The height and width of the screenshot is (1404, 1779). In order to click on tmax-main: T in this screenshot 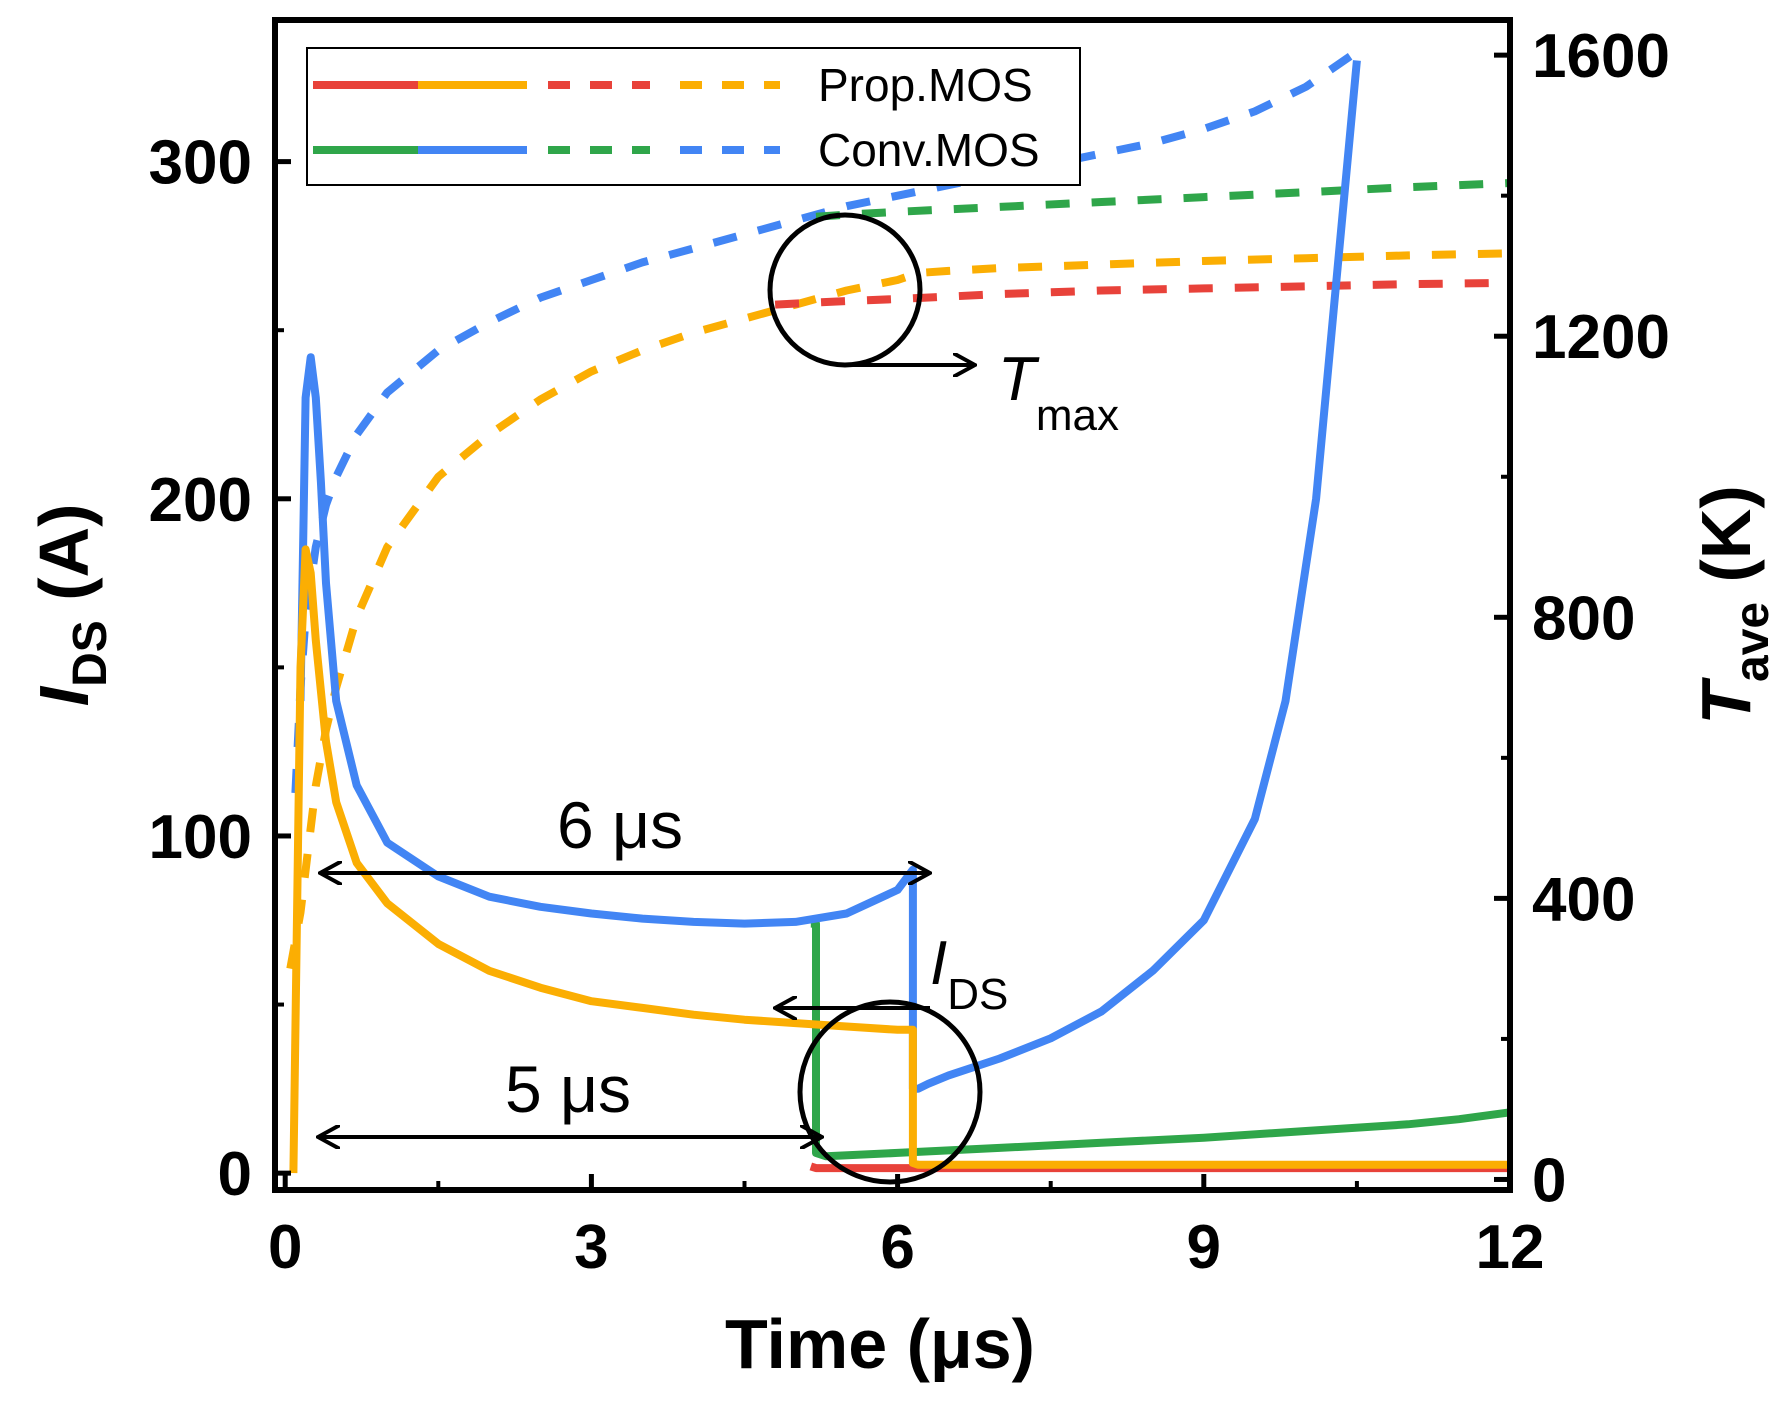, I will do `click(1019, 379)`.